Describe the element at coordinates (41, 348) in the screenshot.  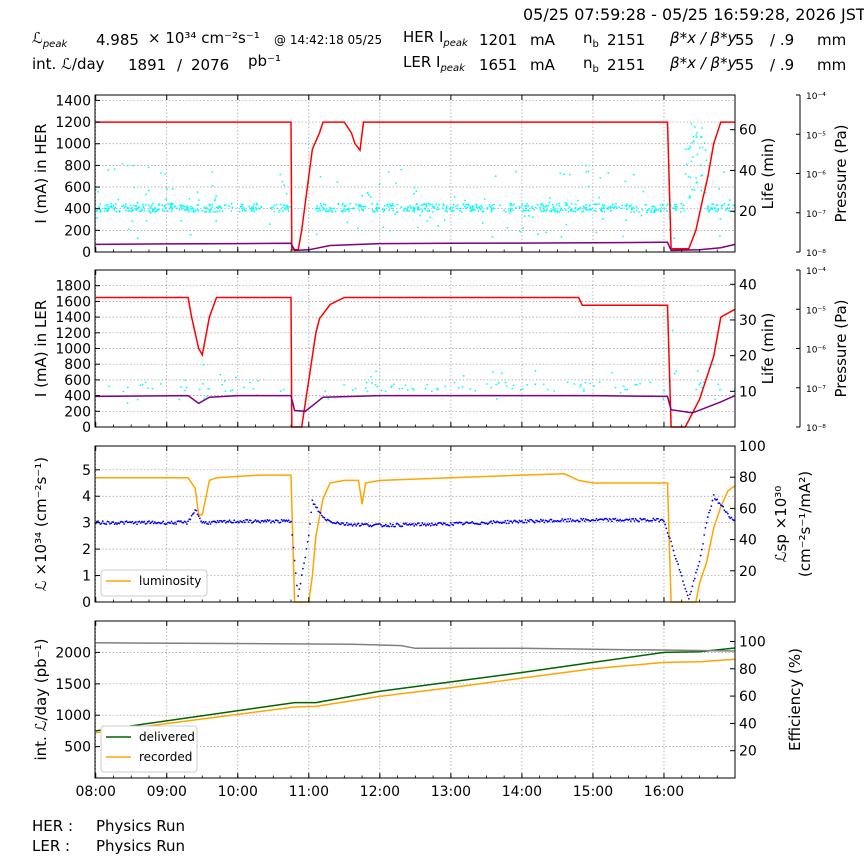
I see `y-axis-label: I (mA) in LER` at that location.